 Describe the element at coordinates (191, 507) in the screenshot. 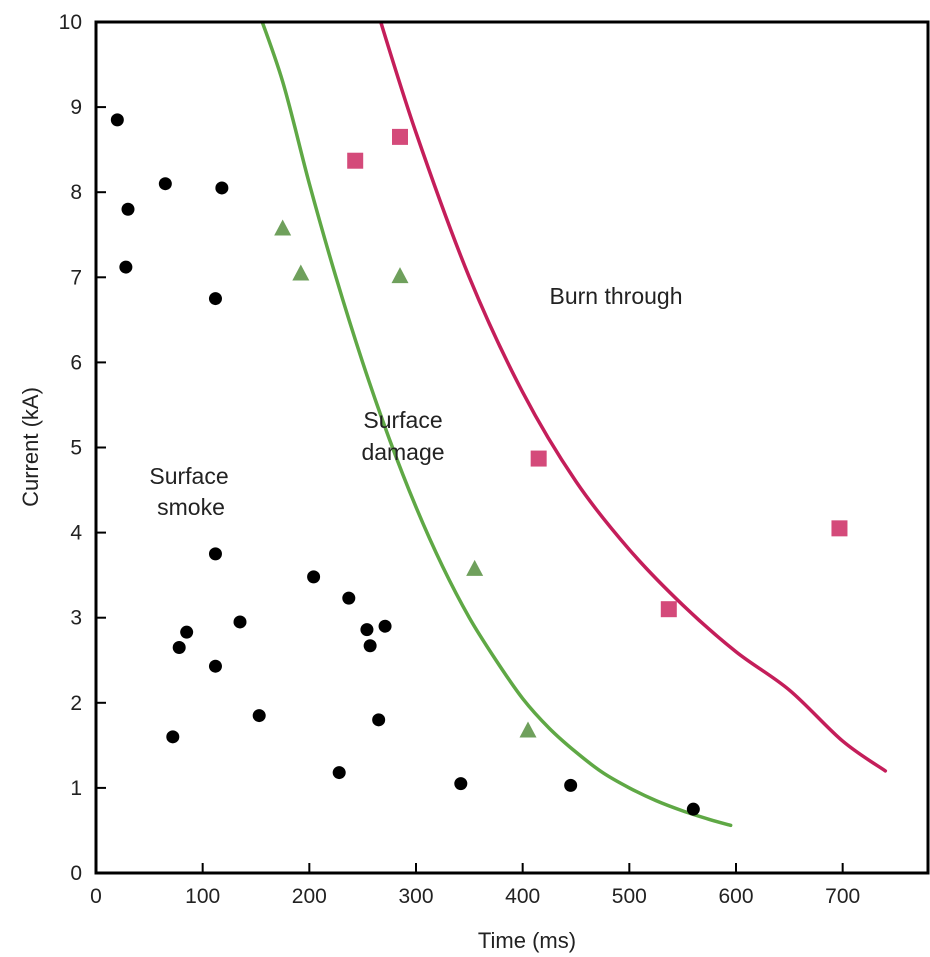

I see `surface-smoke-label-line2: smoke` at that location.